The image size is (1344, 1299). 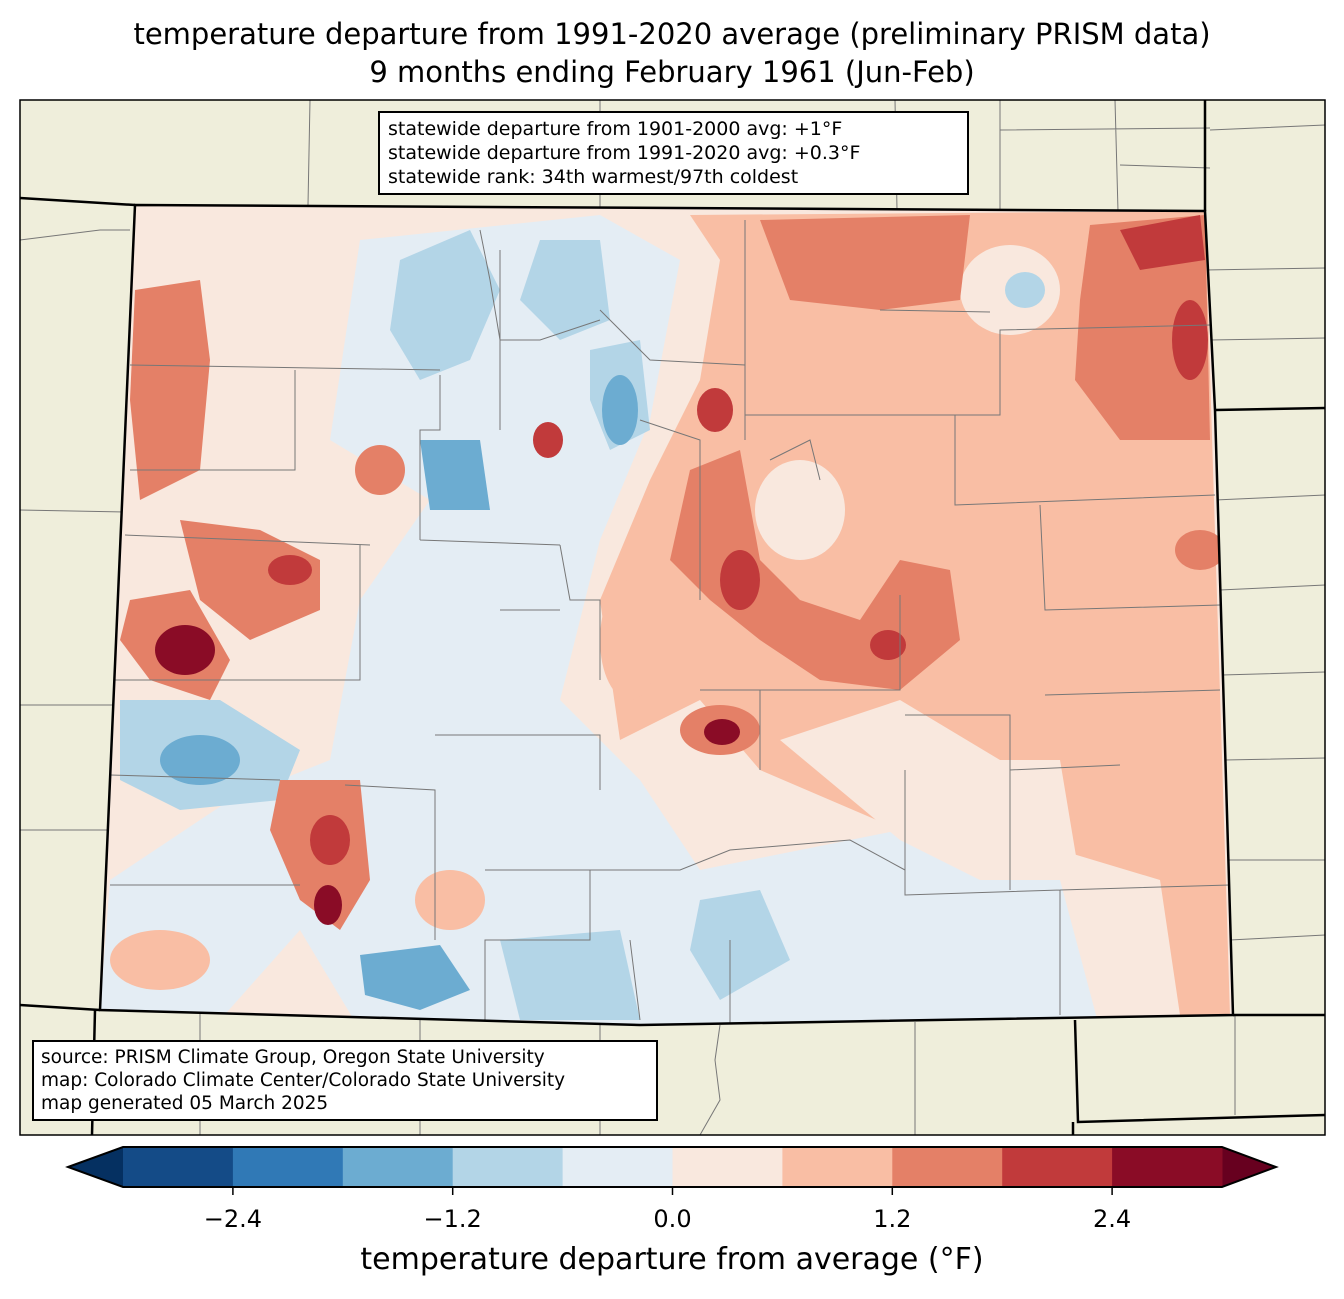 What do you see at coordinates (452, 1219) in the screenshot?
I see `colorbar-tick-label: −1.2` at bounding box center [452, 1219].